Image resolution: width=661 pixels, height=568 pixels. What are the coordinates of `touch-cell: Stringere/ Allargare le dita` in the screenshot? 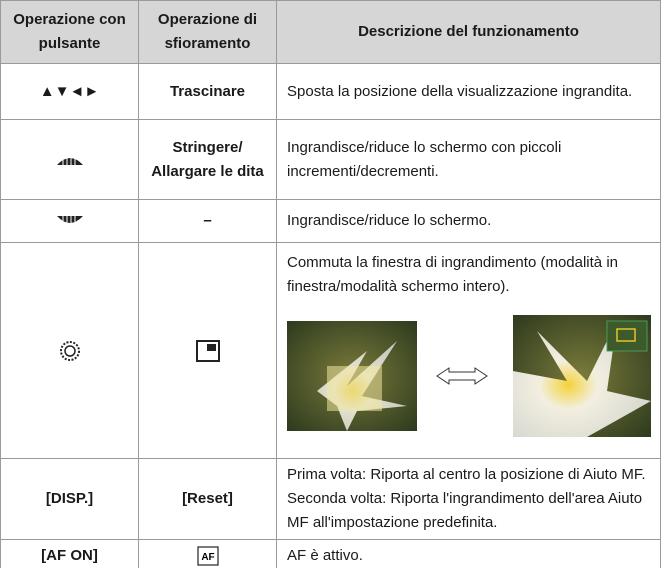 It's located at (207, 159).